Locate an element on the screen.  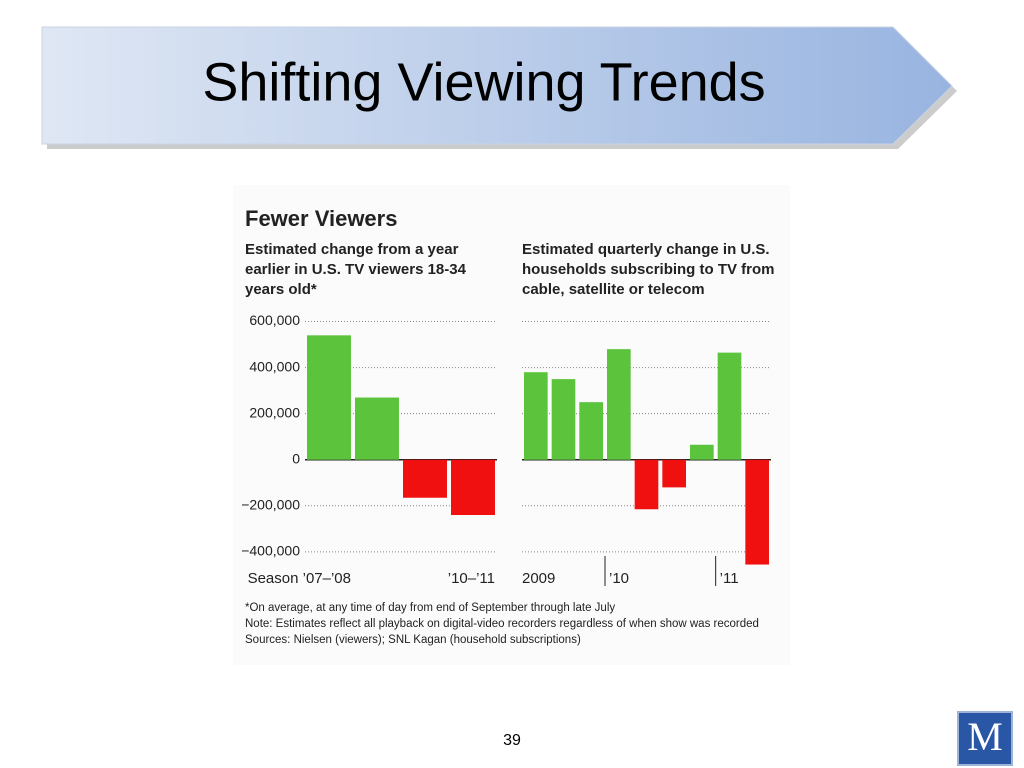
slide-title: Shifting Viewing Trends is located at coordinates (483, 82).